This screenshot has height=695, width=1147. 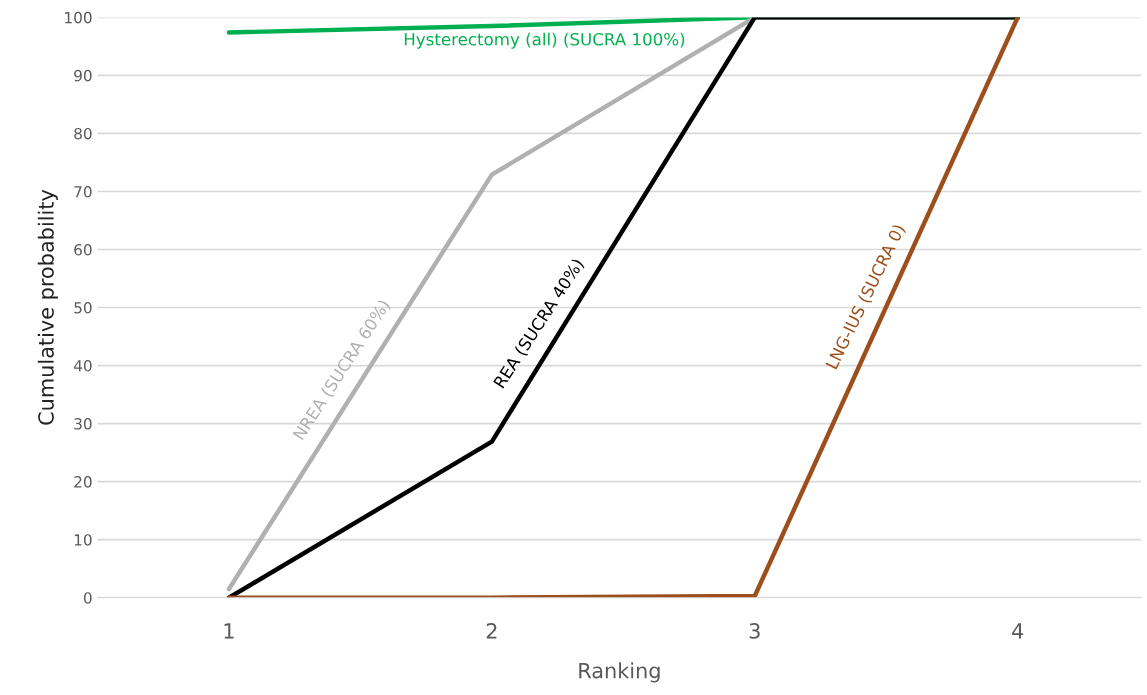 What do you see at coordinates (1018, 631) in the screenshot?
I see `x-tick-label: 4` at bounding box center [1018, 631].